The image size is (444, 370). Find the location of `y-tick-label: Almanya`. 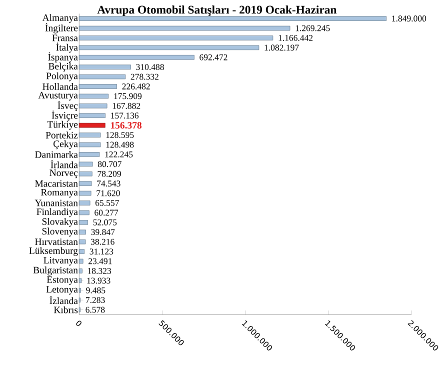

y-tick-label: Almanya is located at coordinates (60, 18).